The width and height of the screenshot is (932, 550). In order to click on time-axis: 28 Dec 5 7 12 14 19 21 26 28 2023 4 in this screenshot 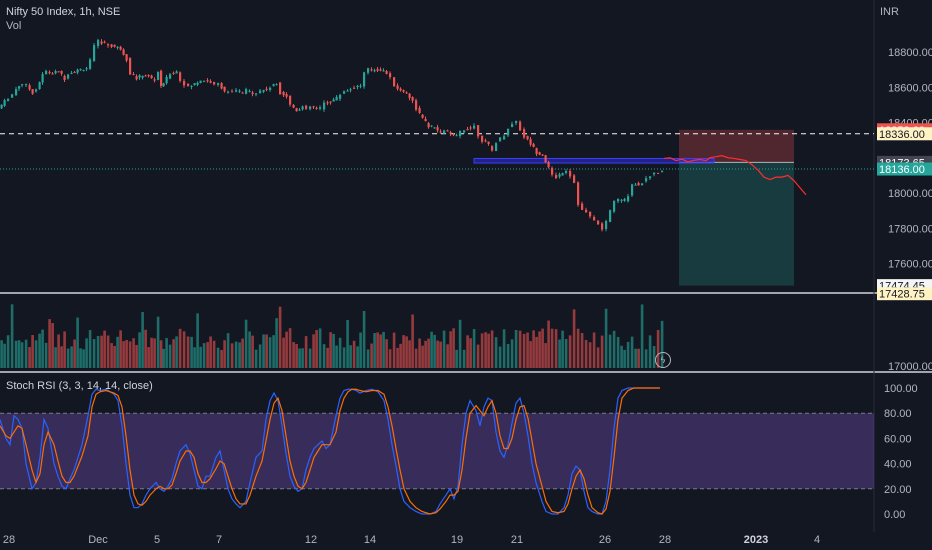, I will do `click(411, 540)`.